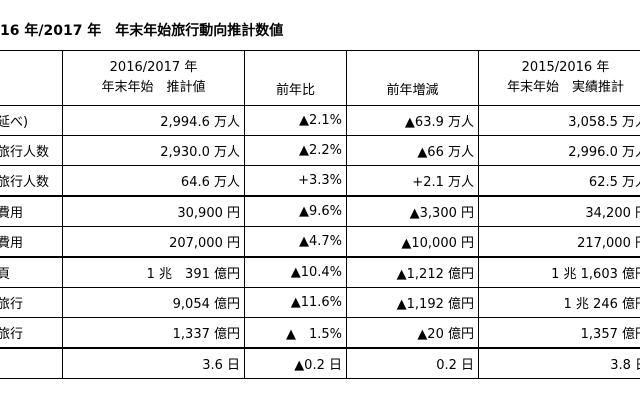 The height and width of the screenshot is (400, 640). Describe the element at coordinates (295, 272) in the screenshot. I see `yoy-value: ▲10.4%` at that location.